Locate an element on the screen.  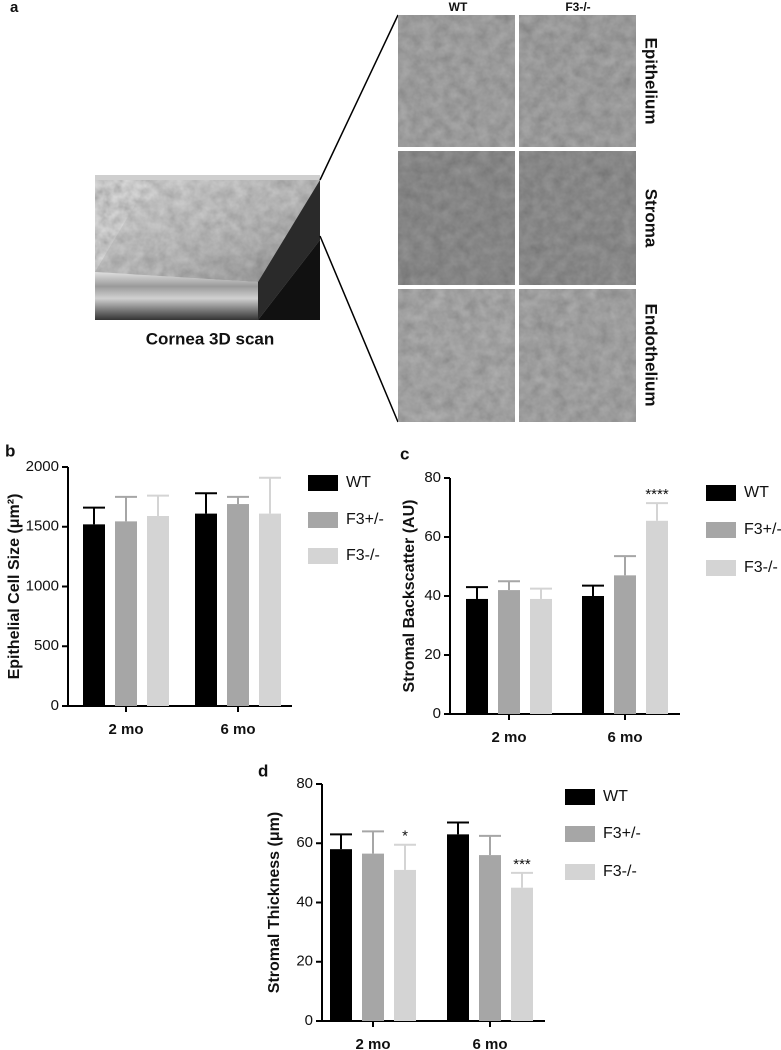
y-axis-label: Stromal Backscatter (AU) is located at coordinates (409, 596).